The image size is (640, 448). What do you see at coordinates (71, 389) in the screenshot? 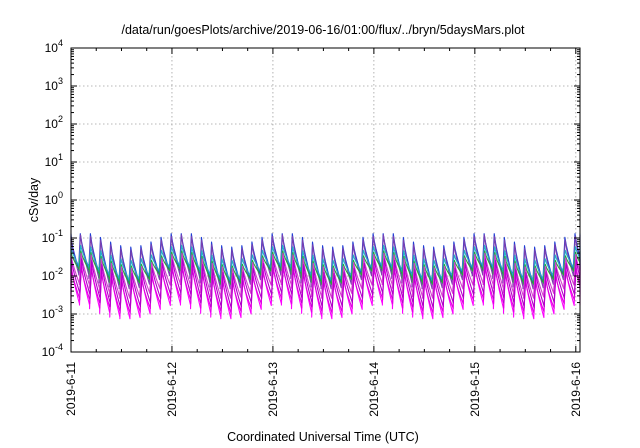
I see `x-tick-label: 2019-6-11` at bounding box center [71, 389].